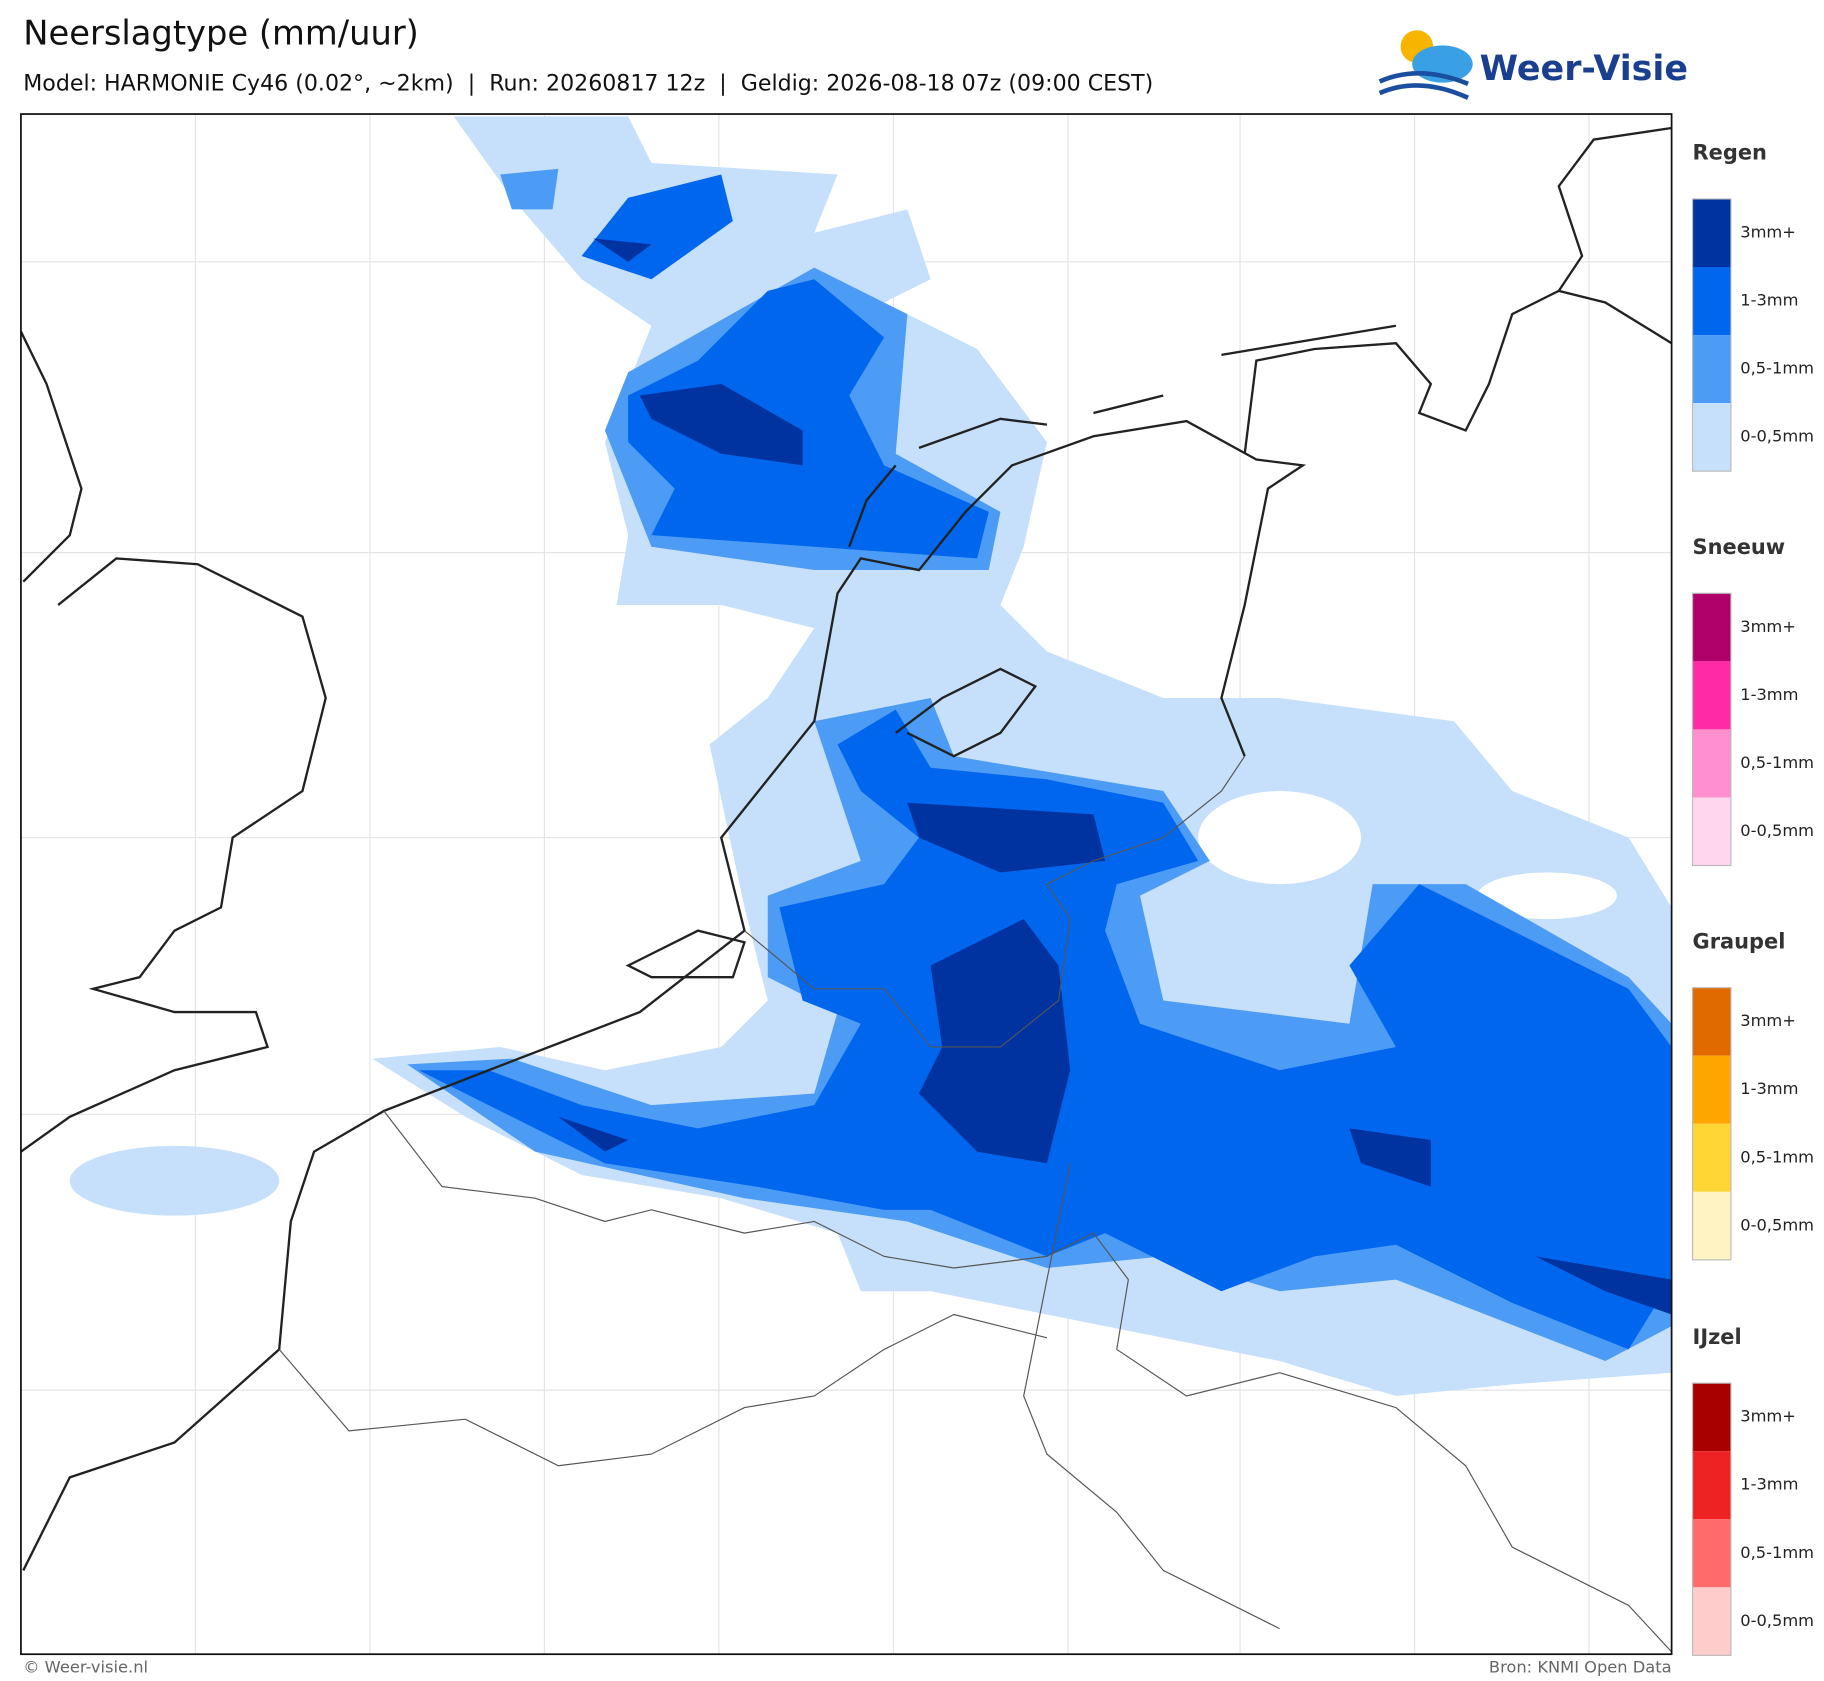 Image resolution: width=1824 pixels, height=1681 pixels. What do you see at coordinates (1580, 1667) in the screenshot?
I see `footer-source: Bron: KNMI Open Data` at bounding box center [1580, 1667].